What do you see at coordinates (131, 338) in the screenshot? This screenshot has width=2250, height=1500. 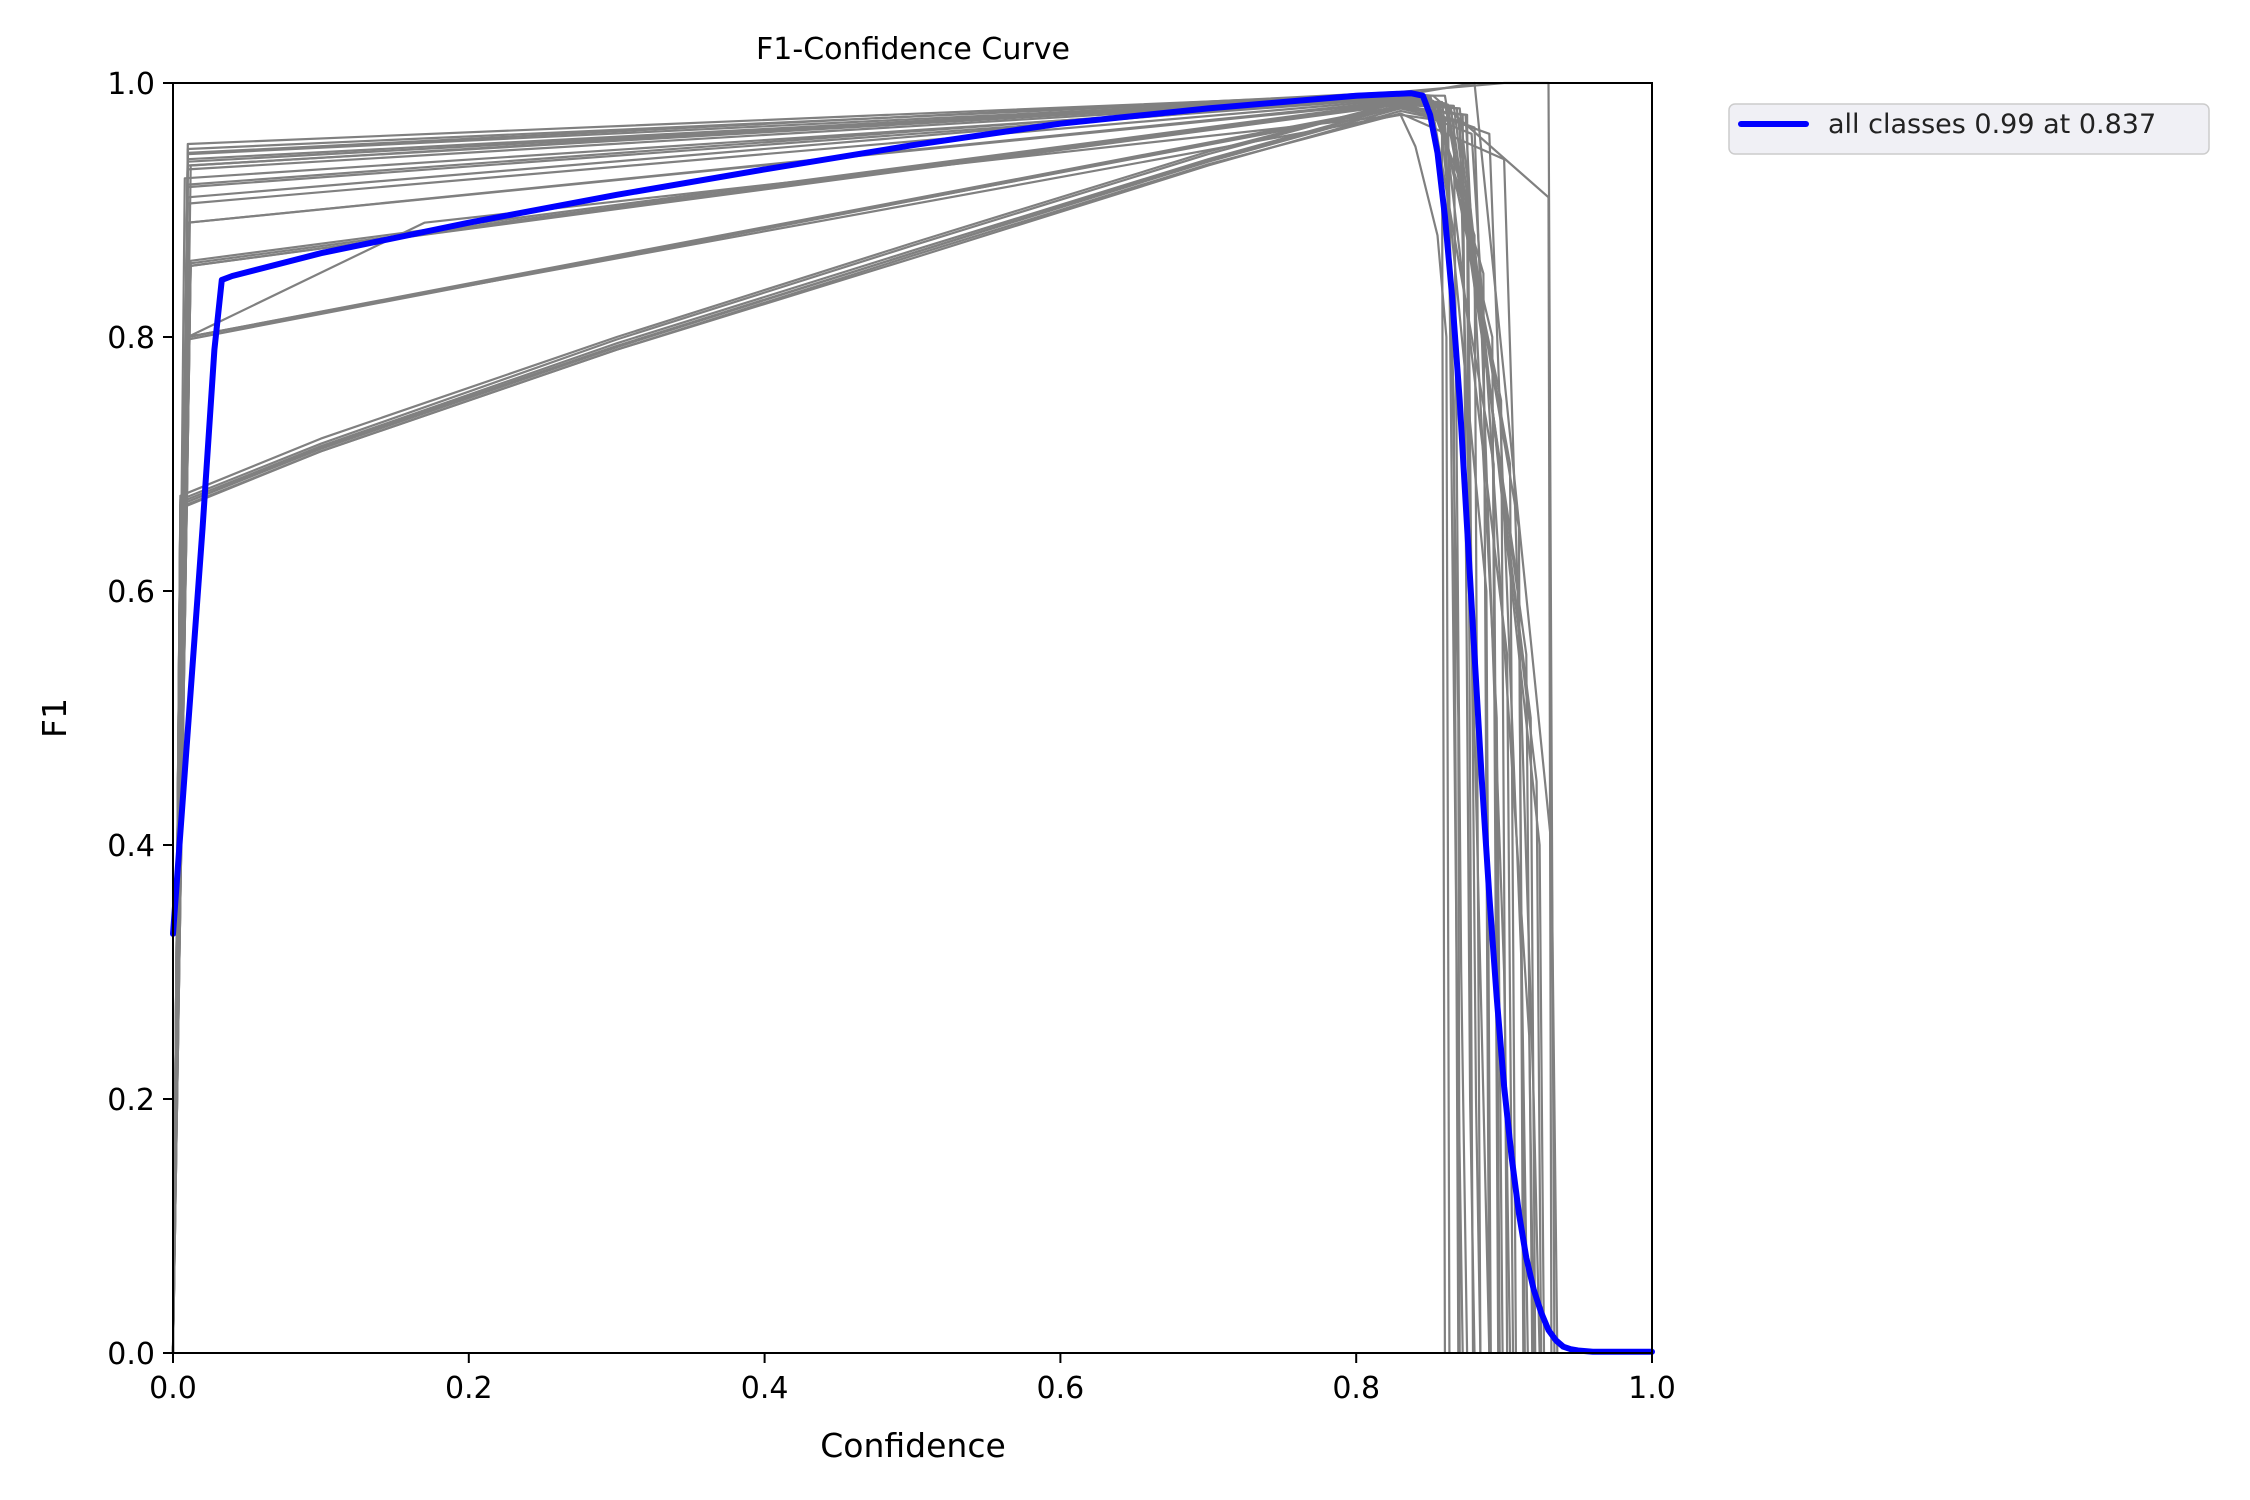 I see `y-tick-label: 0.8` at bounding box center [131, 338].